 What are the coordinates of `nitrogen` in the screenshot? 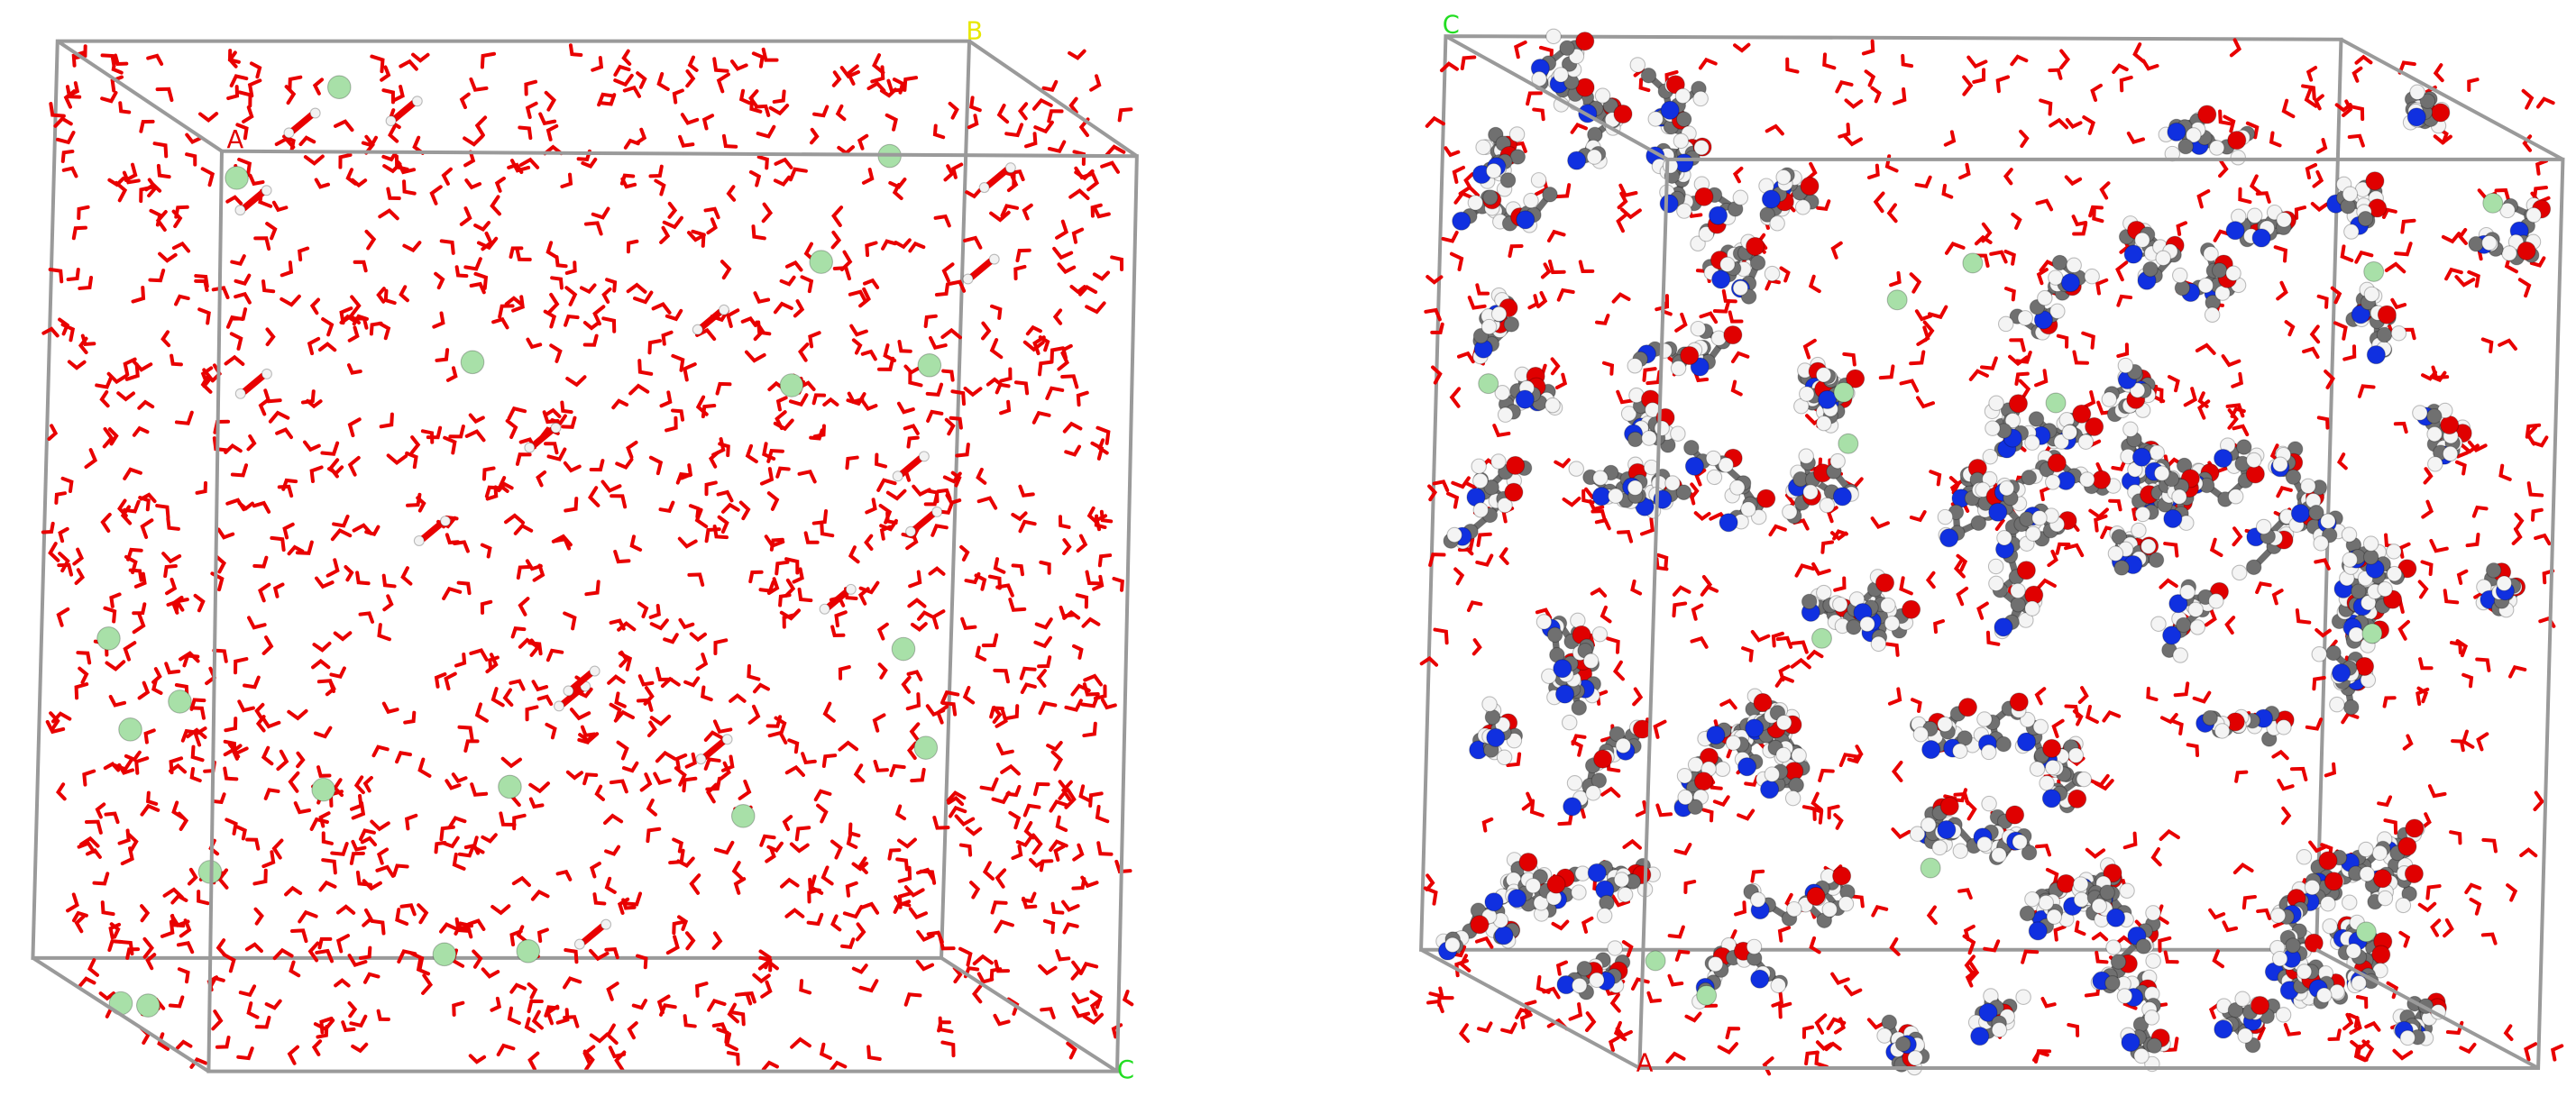 It's located at (1771, 199).